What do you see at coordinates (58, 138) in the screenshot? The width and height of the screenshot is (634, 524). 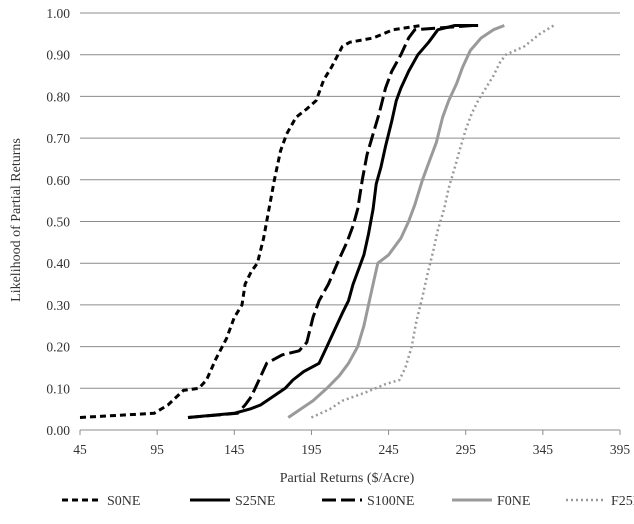 I see `y-tick-label: 0.70` at bounding box center [58, 138].